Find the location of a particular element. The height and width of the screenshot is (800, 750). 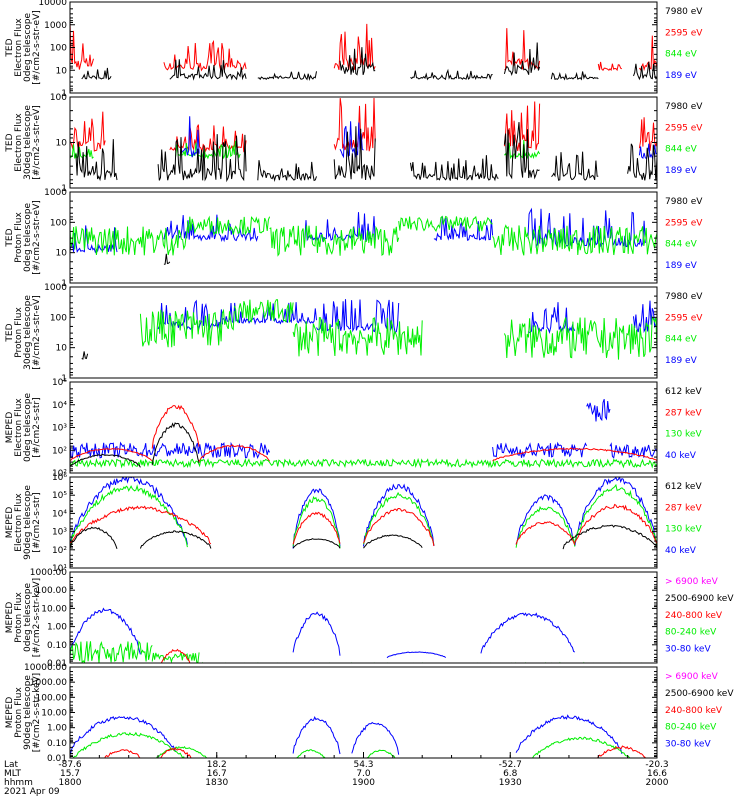

y-axis-label: 90deg telescope is located at coordinates (28, 712).